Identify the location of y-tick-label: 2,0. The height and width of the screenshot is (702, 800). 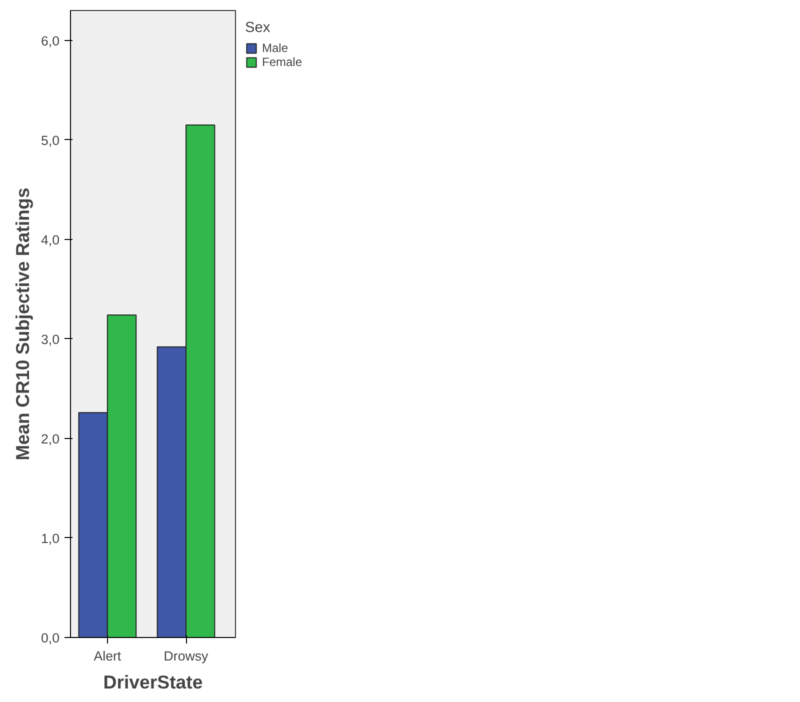
(50, 438).